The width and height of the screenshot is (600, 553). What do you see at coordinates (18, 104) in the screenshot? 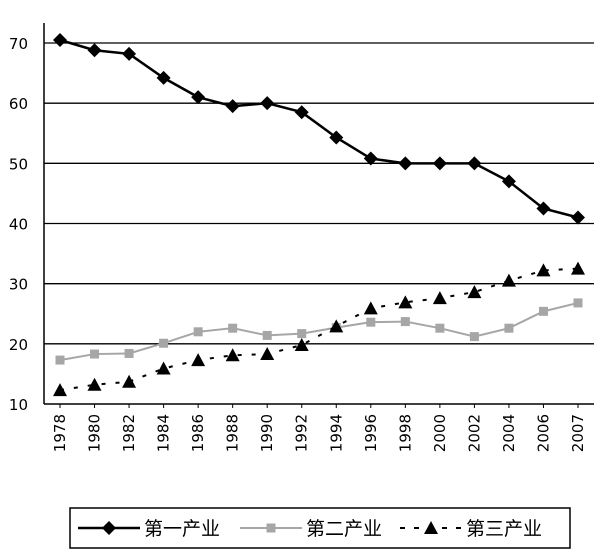
I see `y-tick-label: 60` at bounding box center [18, 104].